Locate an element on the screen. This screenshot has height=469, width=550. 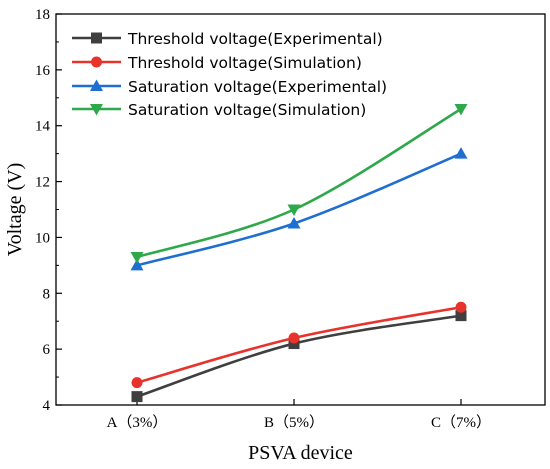
y-tick-label: 16 is located at coordinates (43, 71).